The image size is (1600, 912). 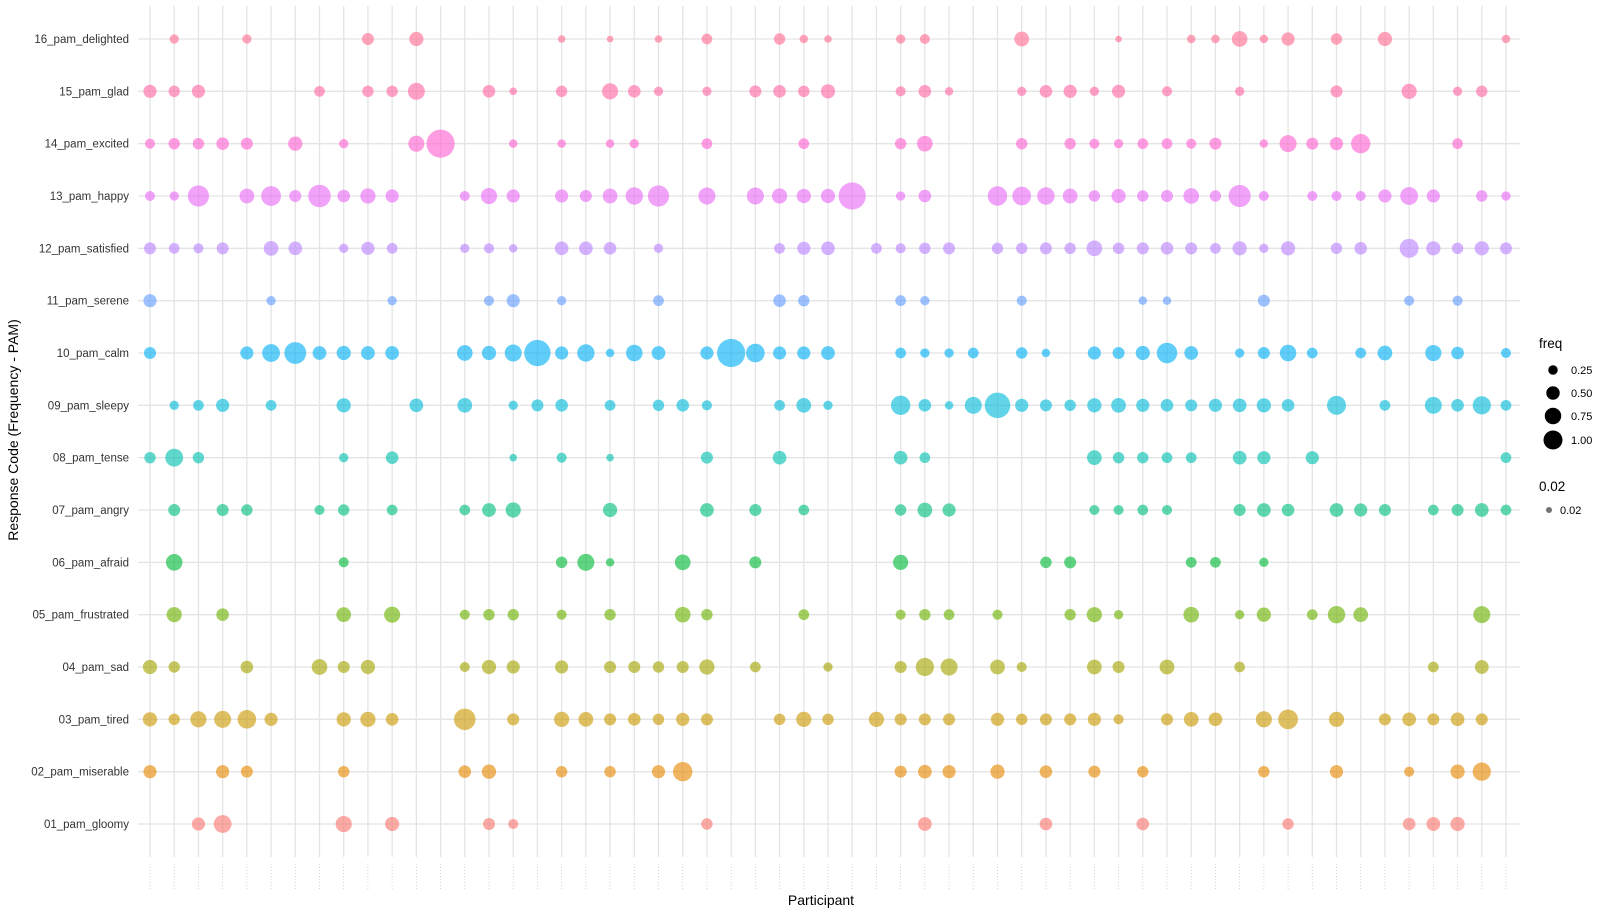 What do you see at coordinates (1581, 394) in the screenshot?
I see `legend-size-label: 0.50` at bounding box center [1581, 394].